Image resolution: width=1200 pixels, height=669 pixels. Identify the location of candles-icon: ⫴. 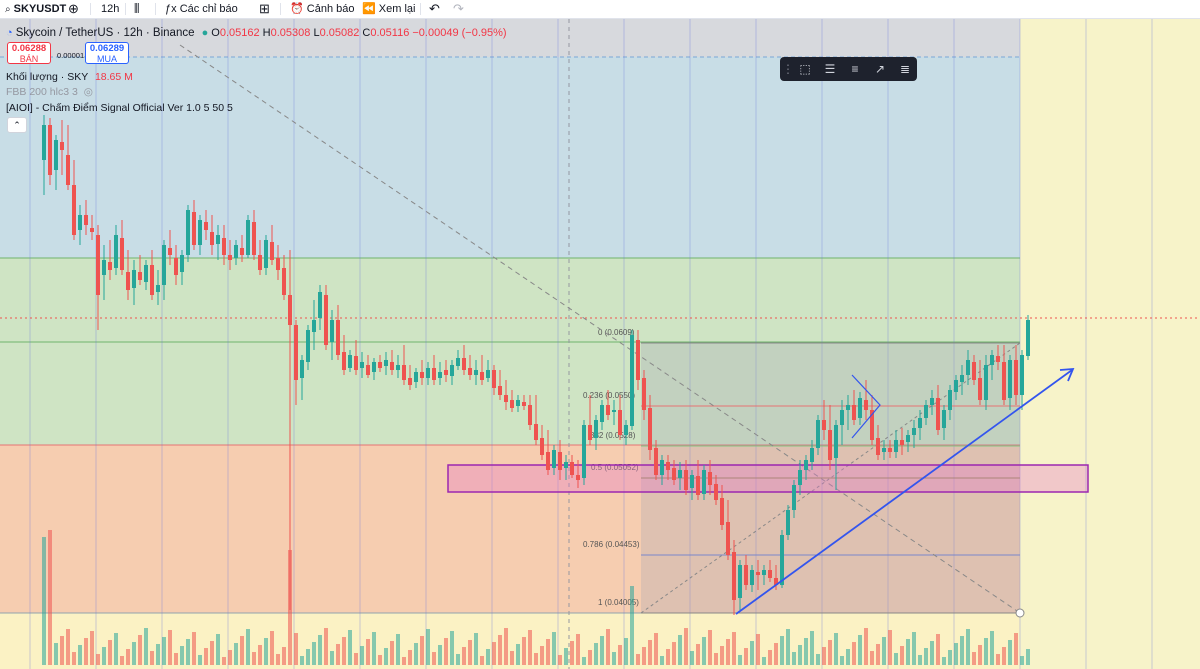
(137, 8).